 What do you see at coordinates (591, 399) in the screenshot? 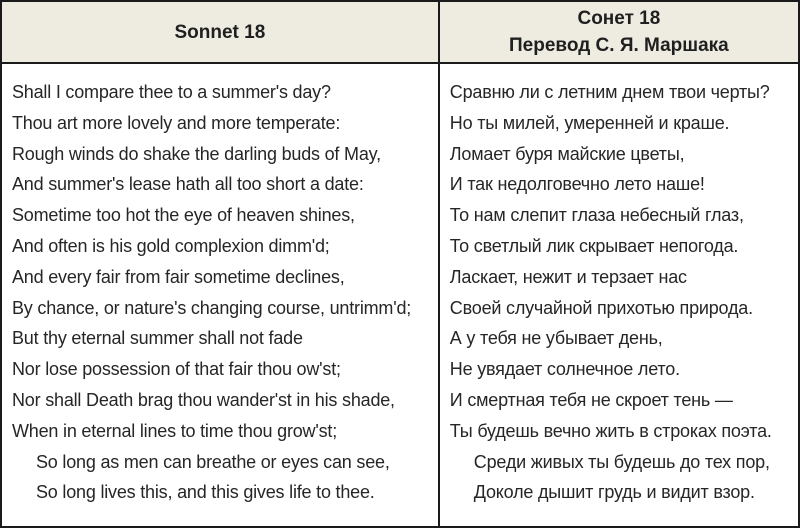
I see `russian-poem-line: И смертная тебя не скроет тень —` at bounding box center [591, 399].